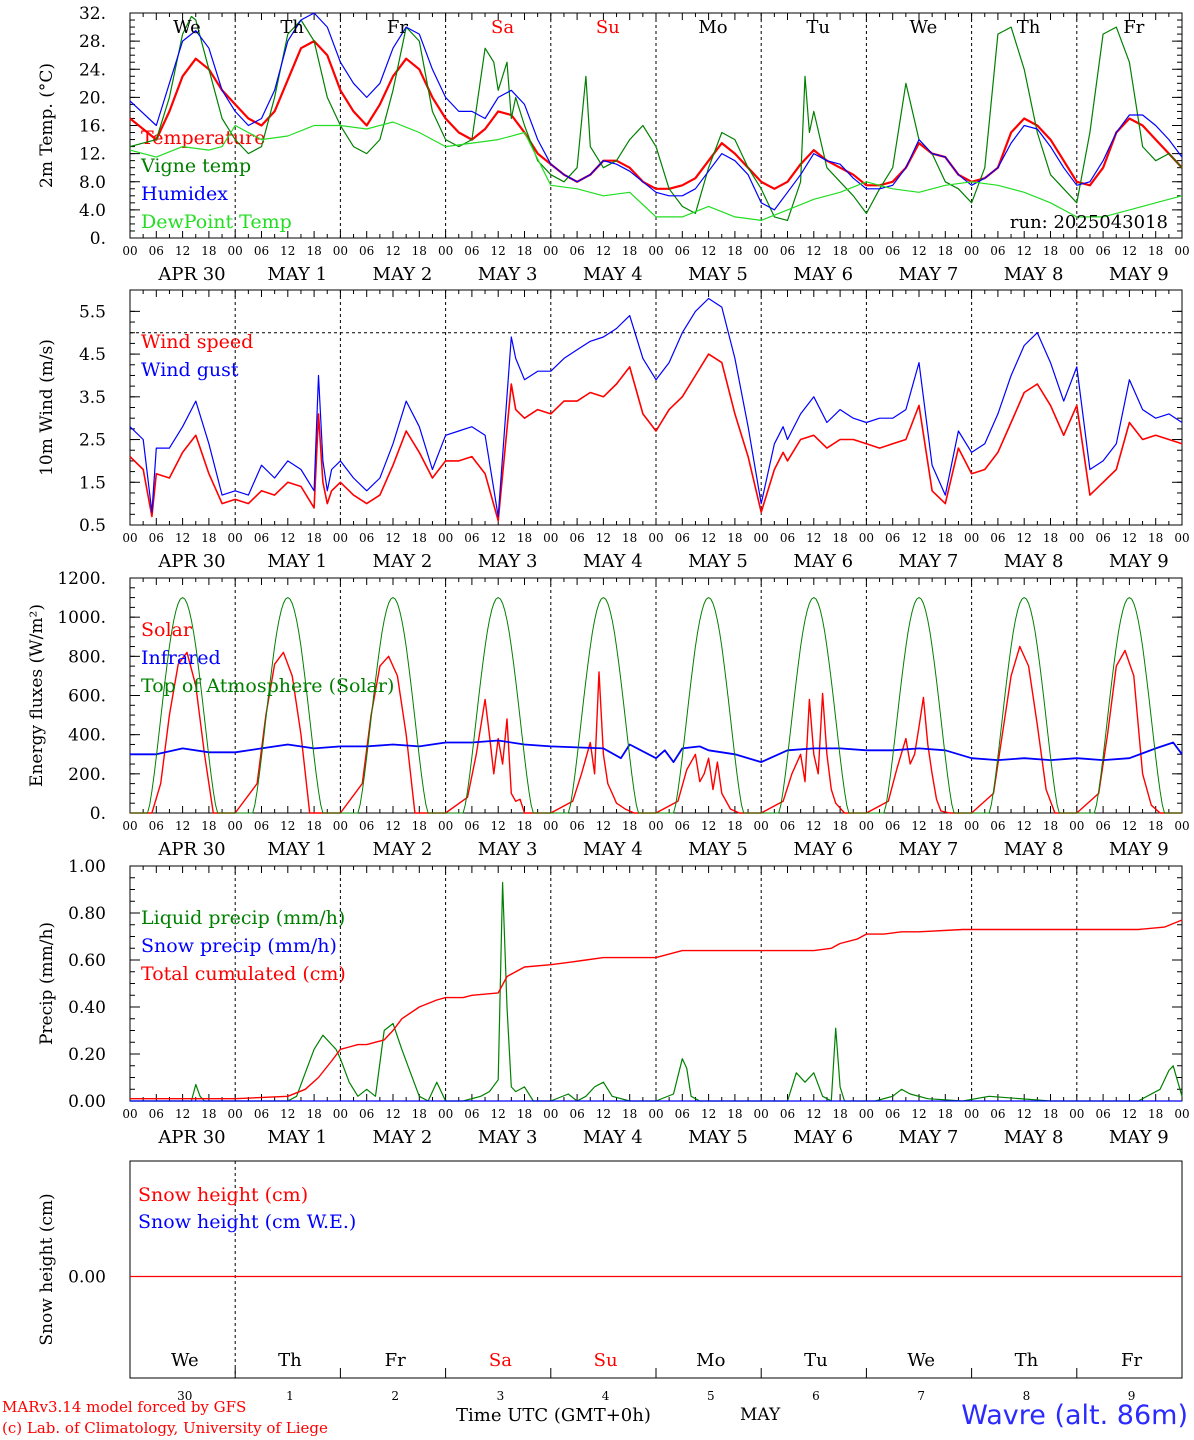 This screenshot has height=1440, width=1194. Describe the element at coordinates (197, 342) in the screenshot. I see `legend-entry: Wind speed` at that location.